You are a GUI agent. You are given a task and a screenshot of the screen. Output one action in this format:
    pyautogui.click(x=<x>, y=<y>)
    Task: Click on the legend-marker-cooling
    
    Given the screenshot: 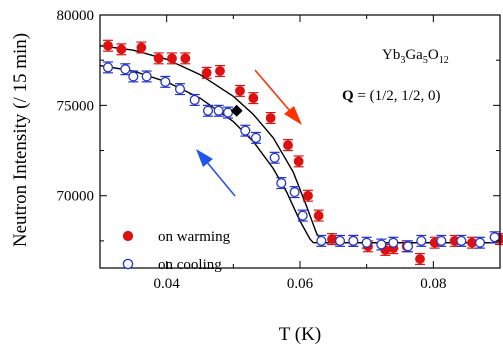 What is the action you would take?
    pyautogui.click(x=128, y=264)
    